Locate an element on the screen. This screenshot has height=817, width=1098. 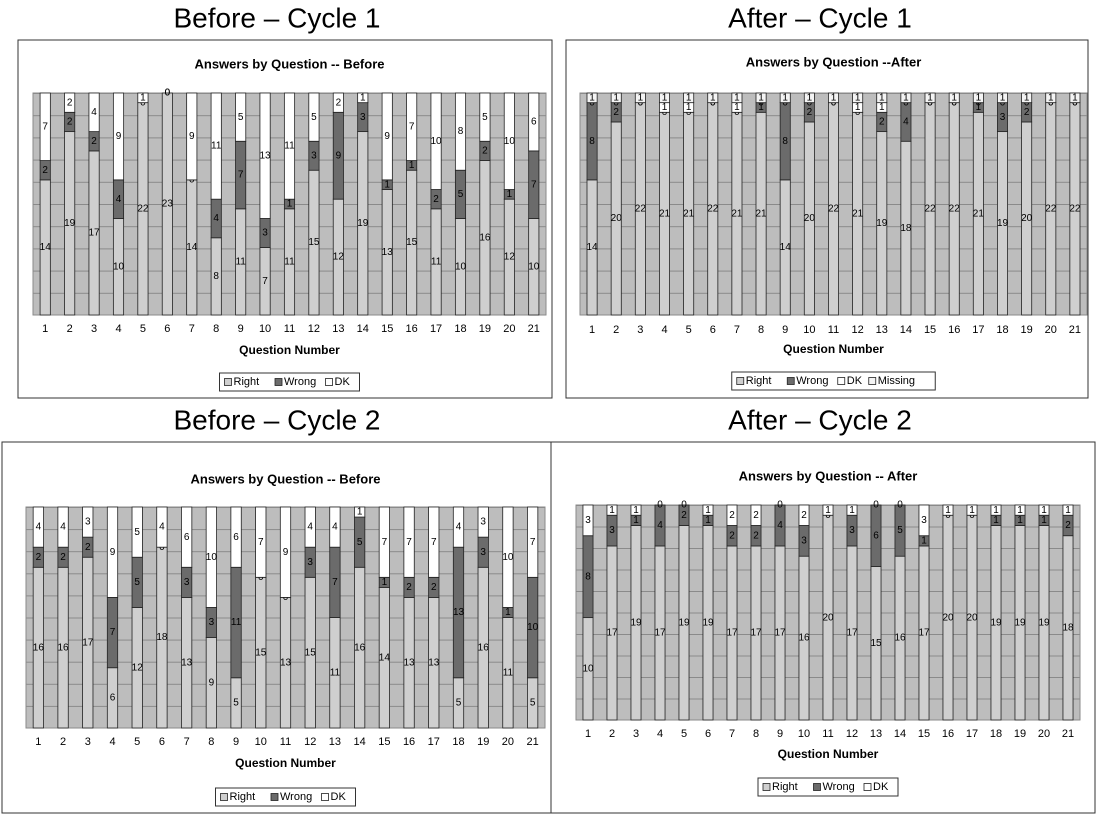
x-tick-label: 5 is located at coordinates (143, 329).